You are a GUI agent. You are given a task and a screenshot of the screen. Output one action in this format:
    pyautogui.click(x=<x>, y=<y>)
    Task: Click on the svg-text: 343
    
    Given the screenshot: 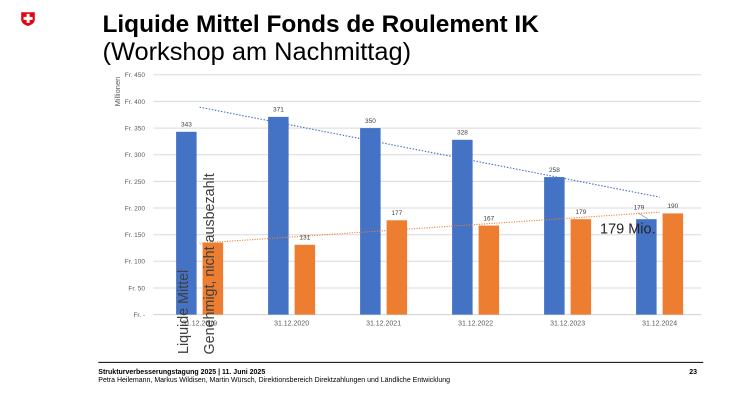 What is the action you would take?
    pyautogui.click(x=186, y=125)
    